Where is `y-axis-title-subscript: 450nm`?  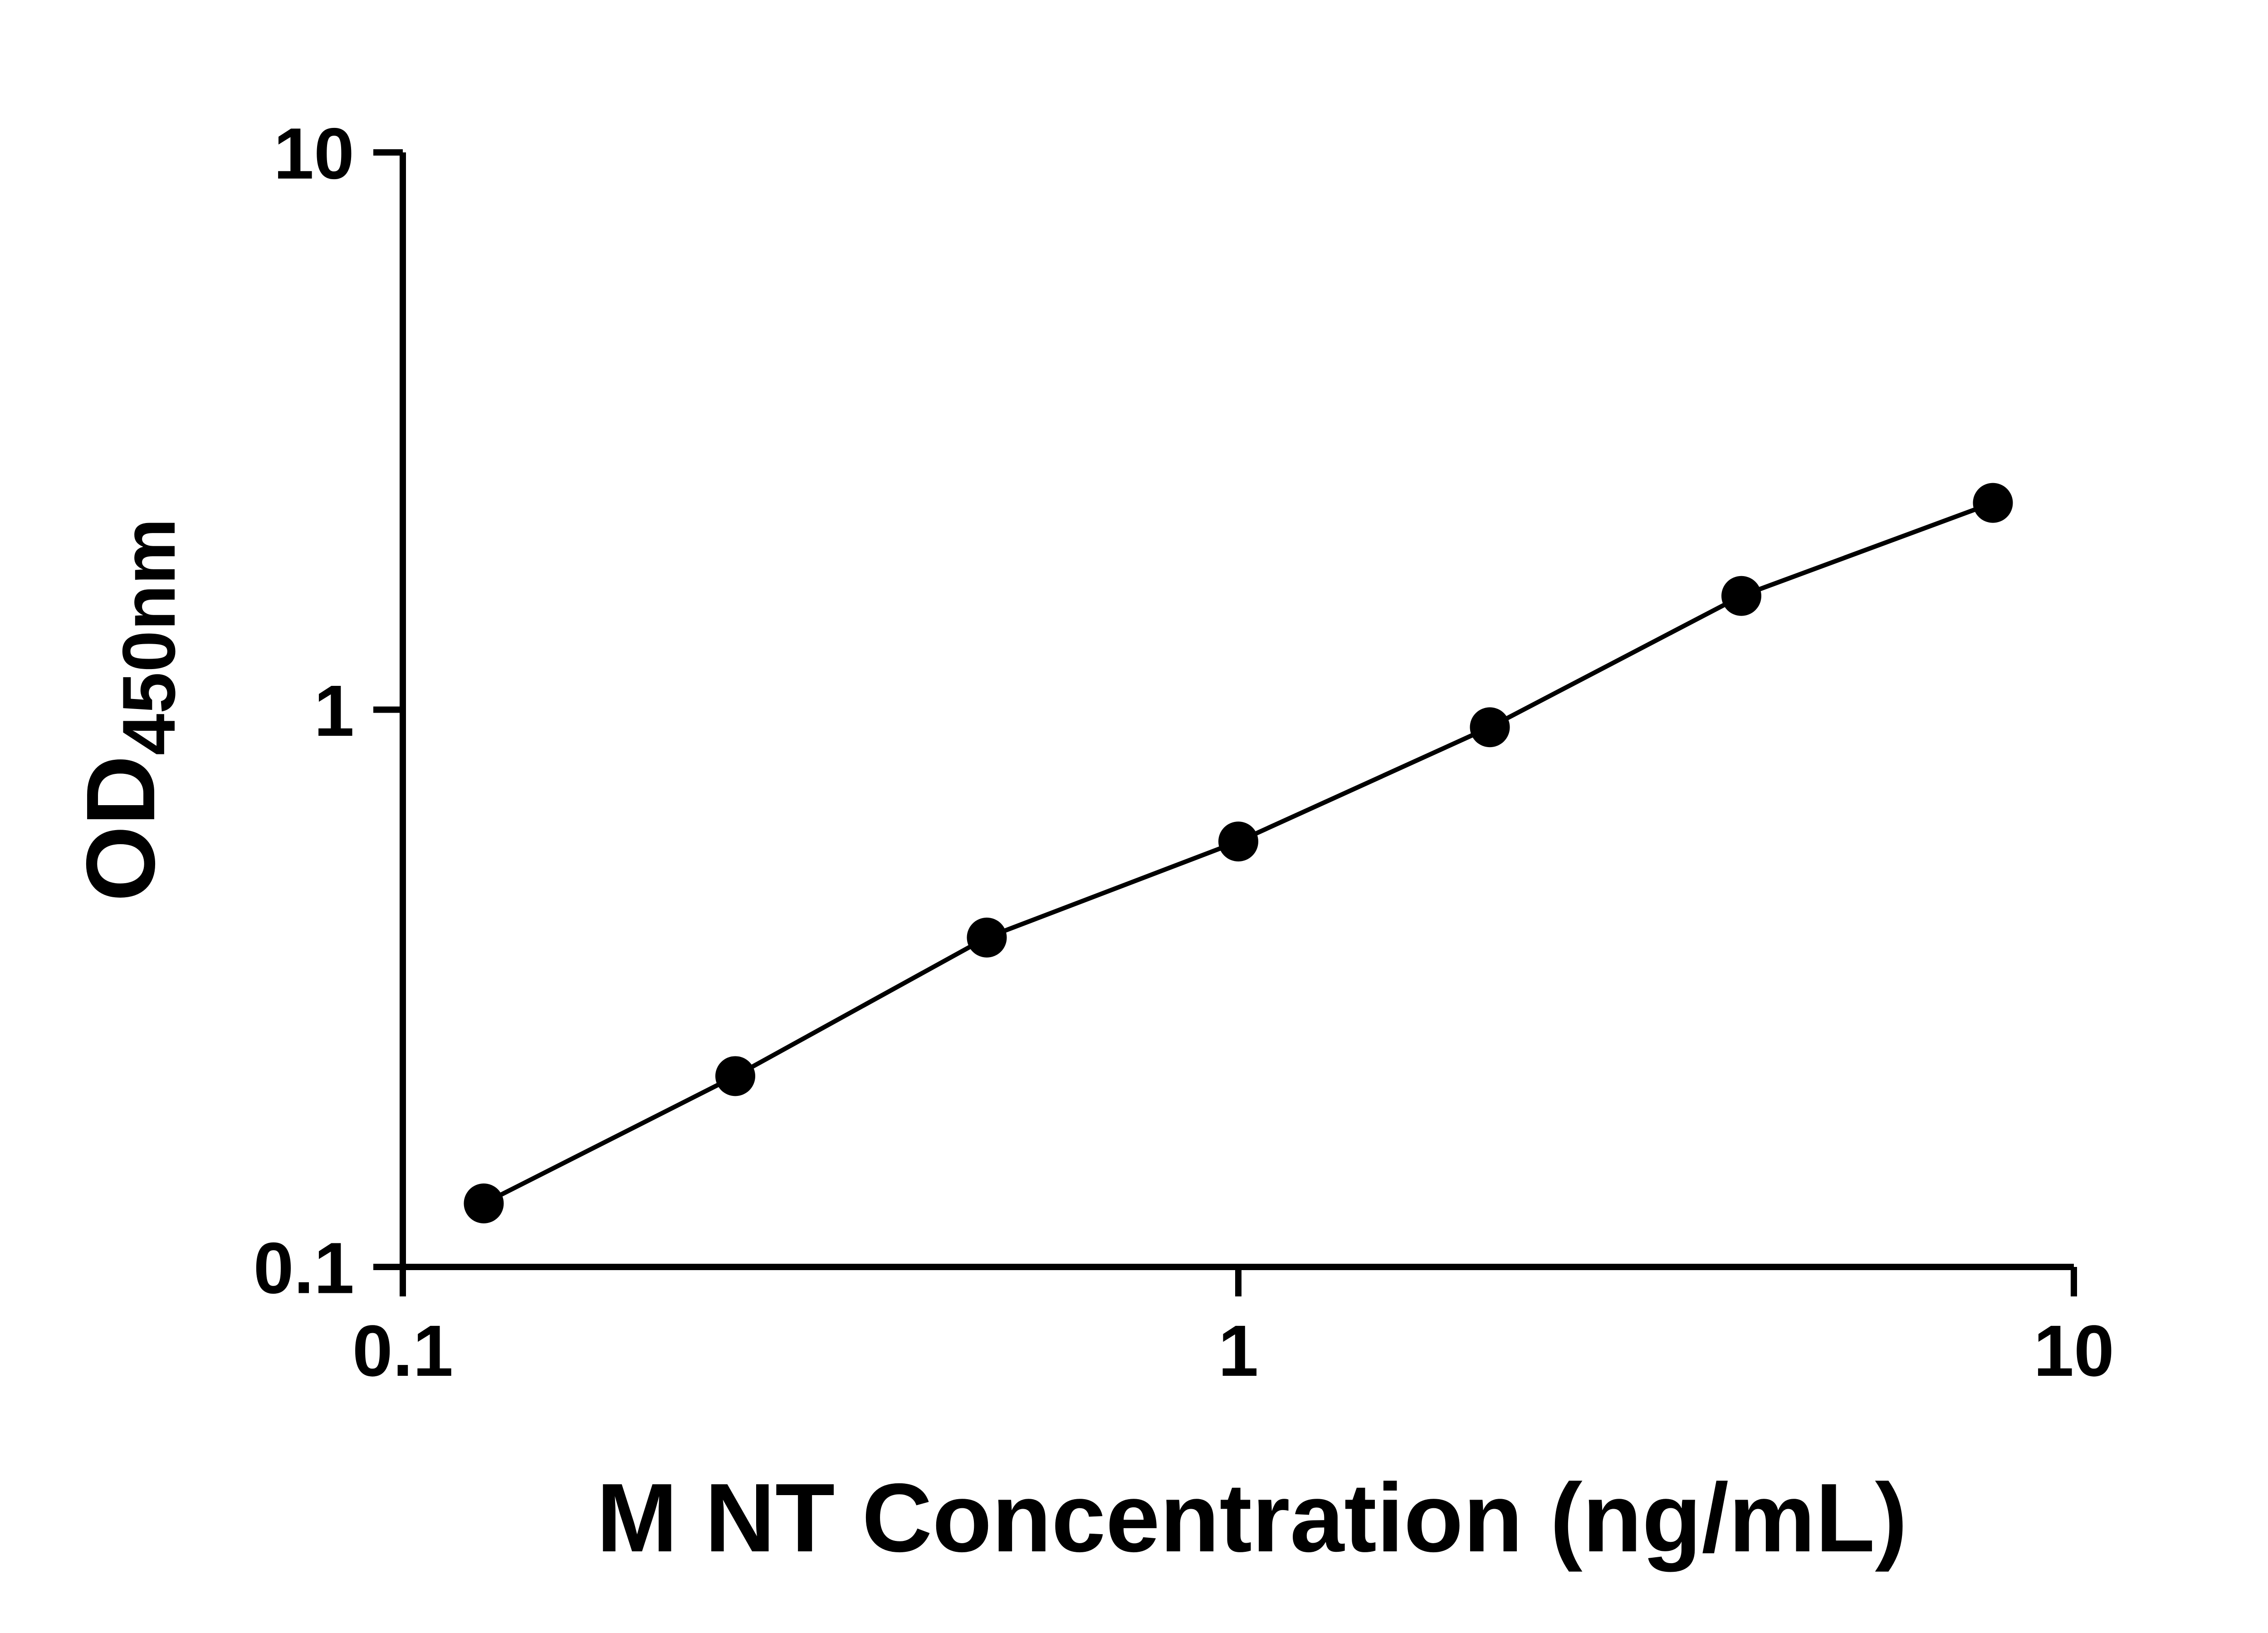 y-axis-title-subscript: 450nm is located at coordinates (149, 636).